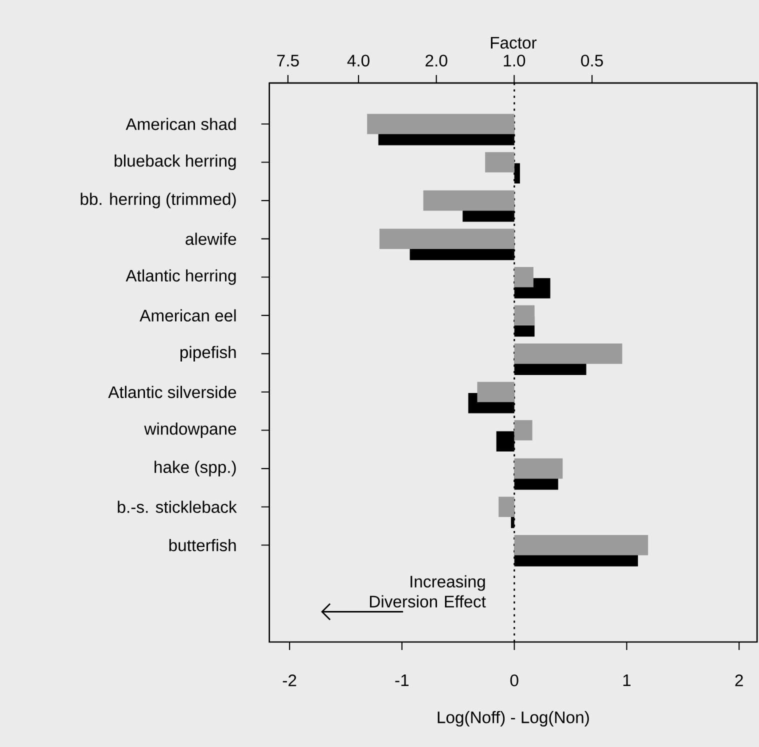  What do you see at coordinates (288, 60) in the screenshot?
I see `x2-tick-label: 7.5` at bounding box center [288, 60].